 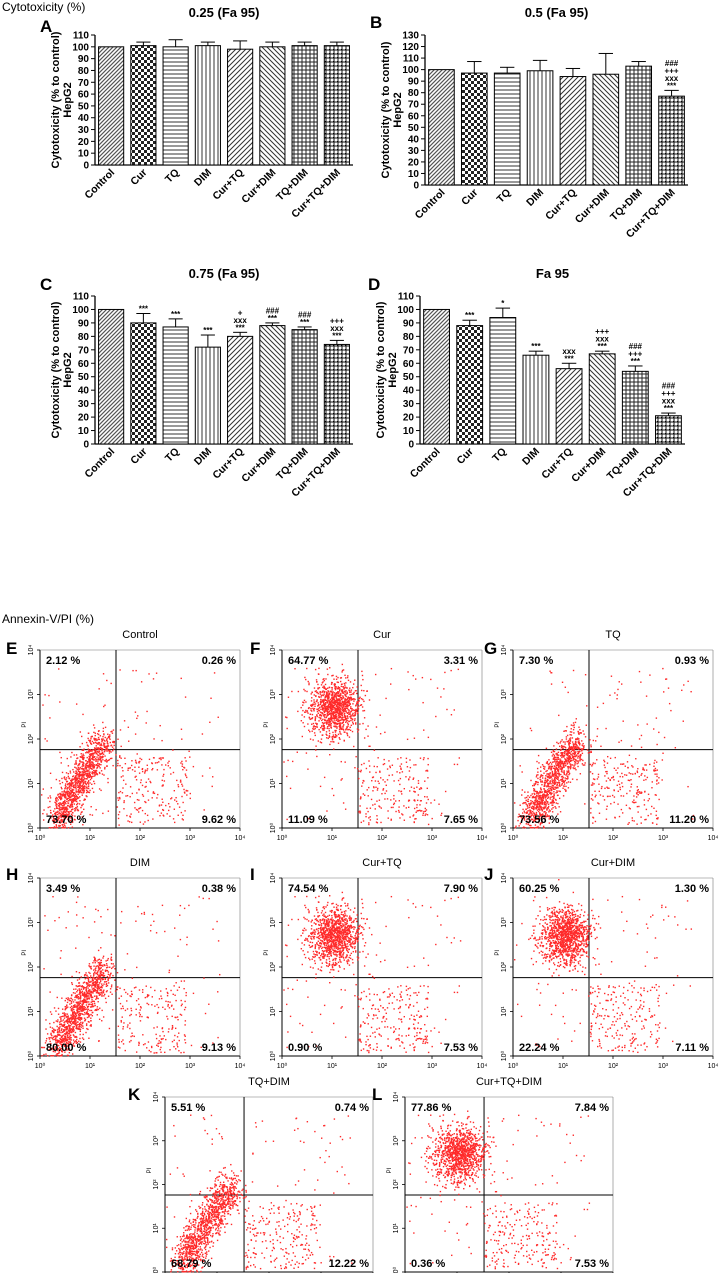 I want to click on y-tick-label: 20, so click(x=409, y=418).